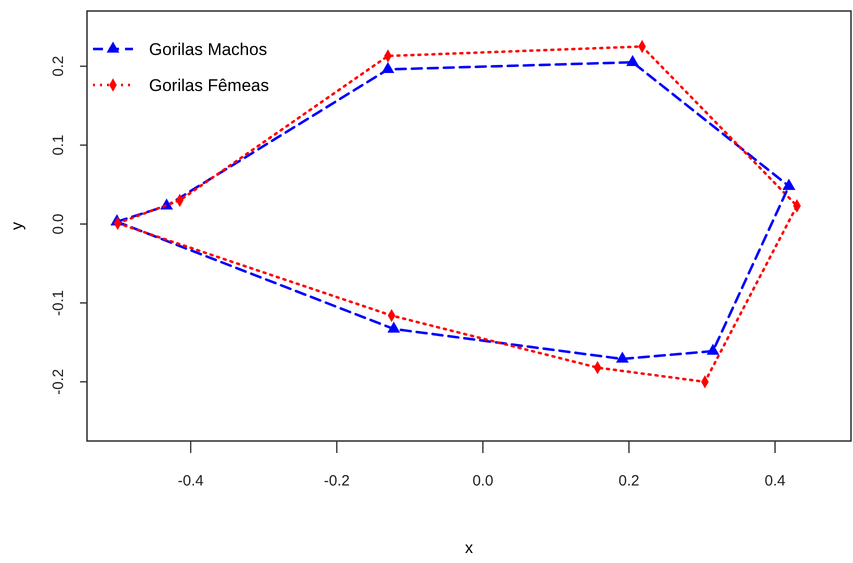 This screenshot has height=563, width=853. I want to click on x-axis-title: x, so click(469, 548).